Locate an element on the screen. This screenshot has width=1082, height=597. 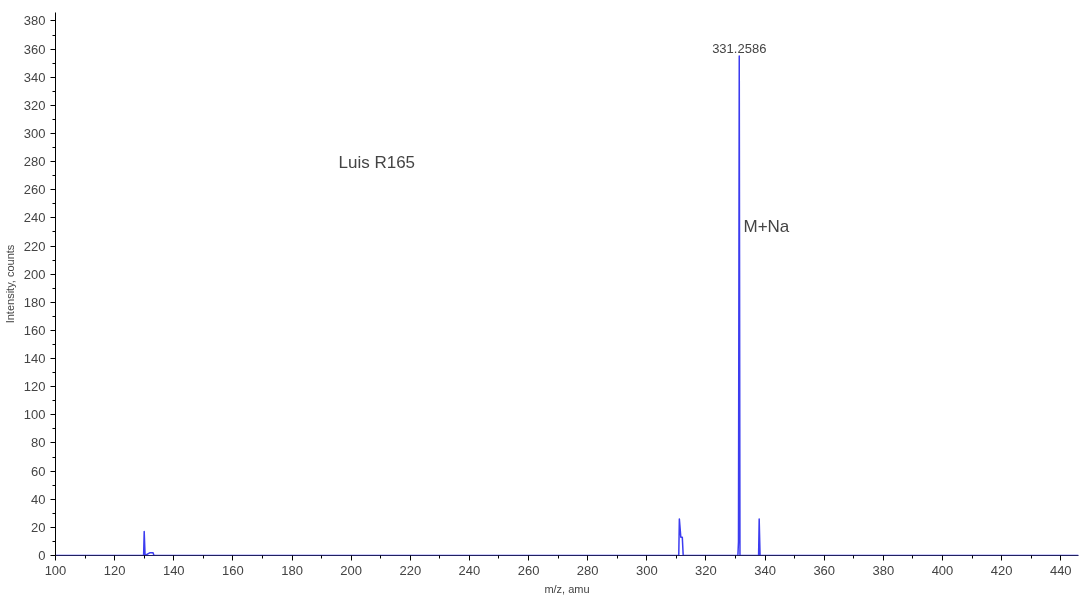
annotation: Luis R165 is located at coordinates (377, 162).